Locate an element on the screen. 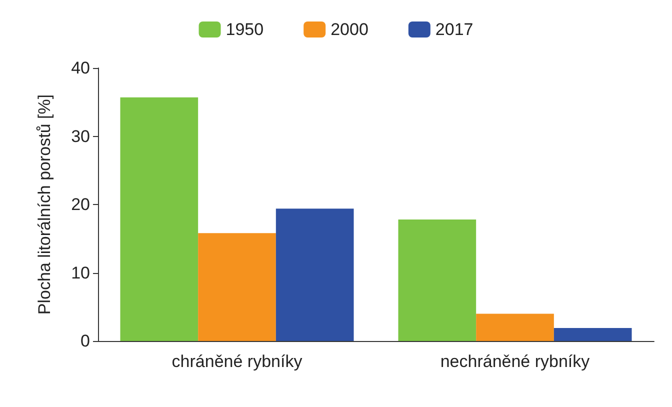  y-tick-label: 0 is located at coordinates (85, 341).